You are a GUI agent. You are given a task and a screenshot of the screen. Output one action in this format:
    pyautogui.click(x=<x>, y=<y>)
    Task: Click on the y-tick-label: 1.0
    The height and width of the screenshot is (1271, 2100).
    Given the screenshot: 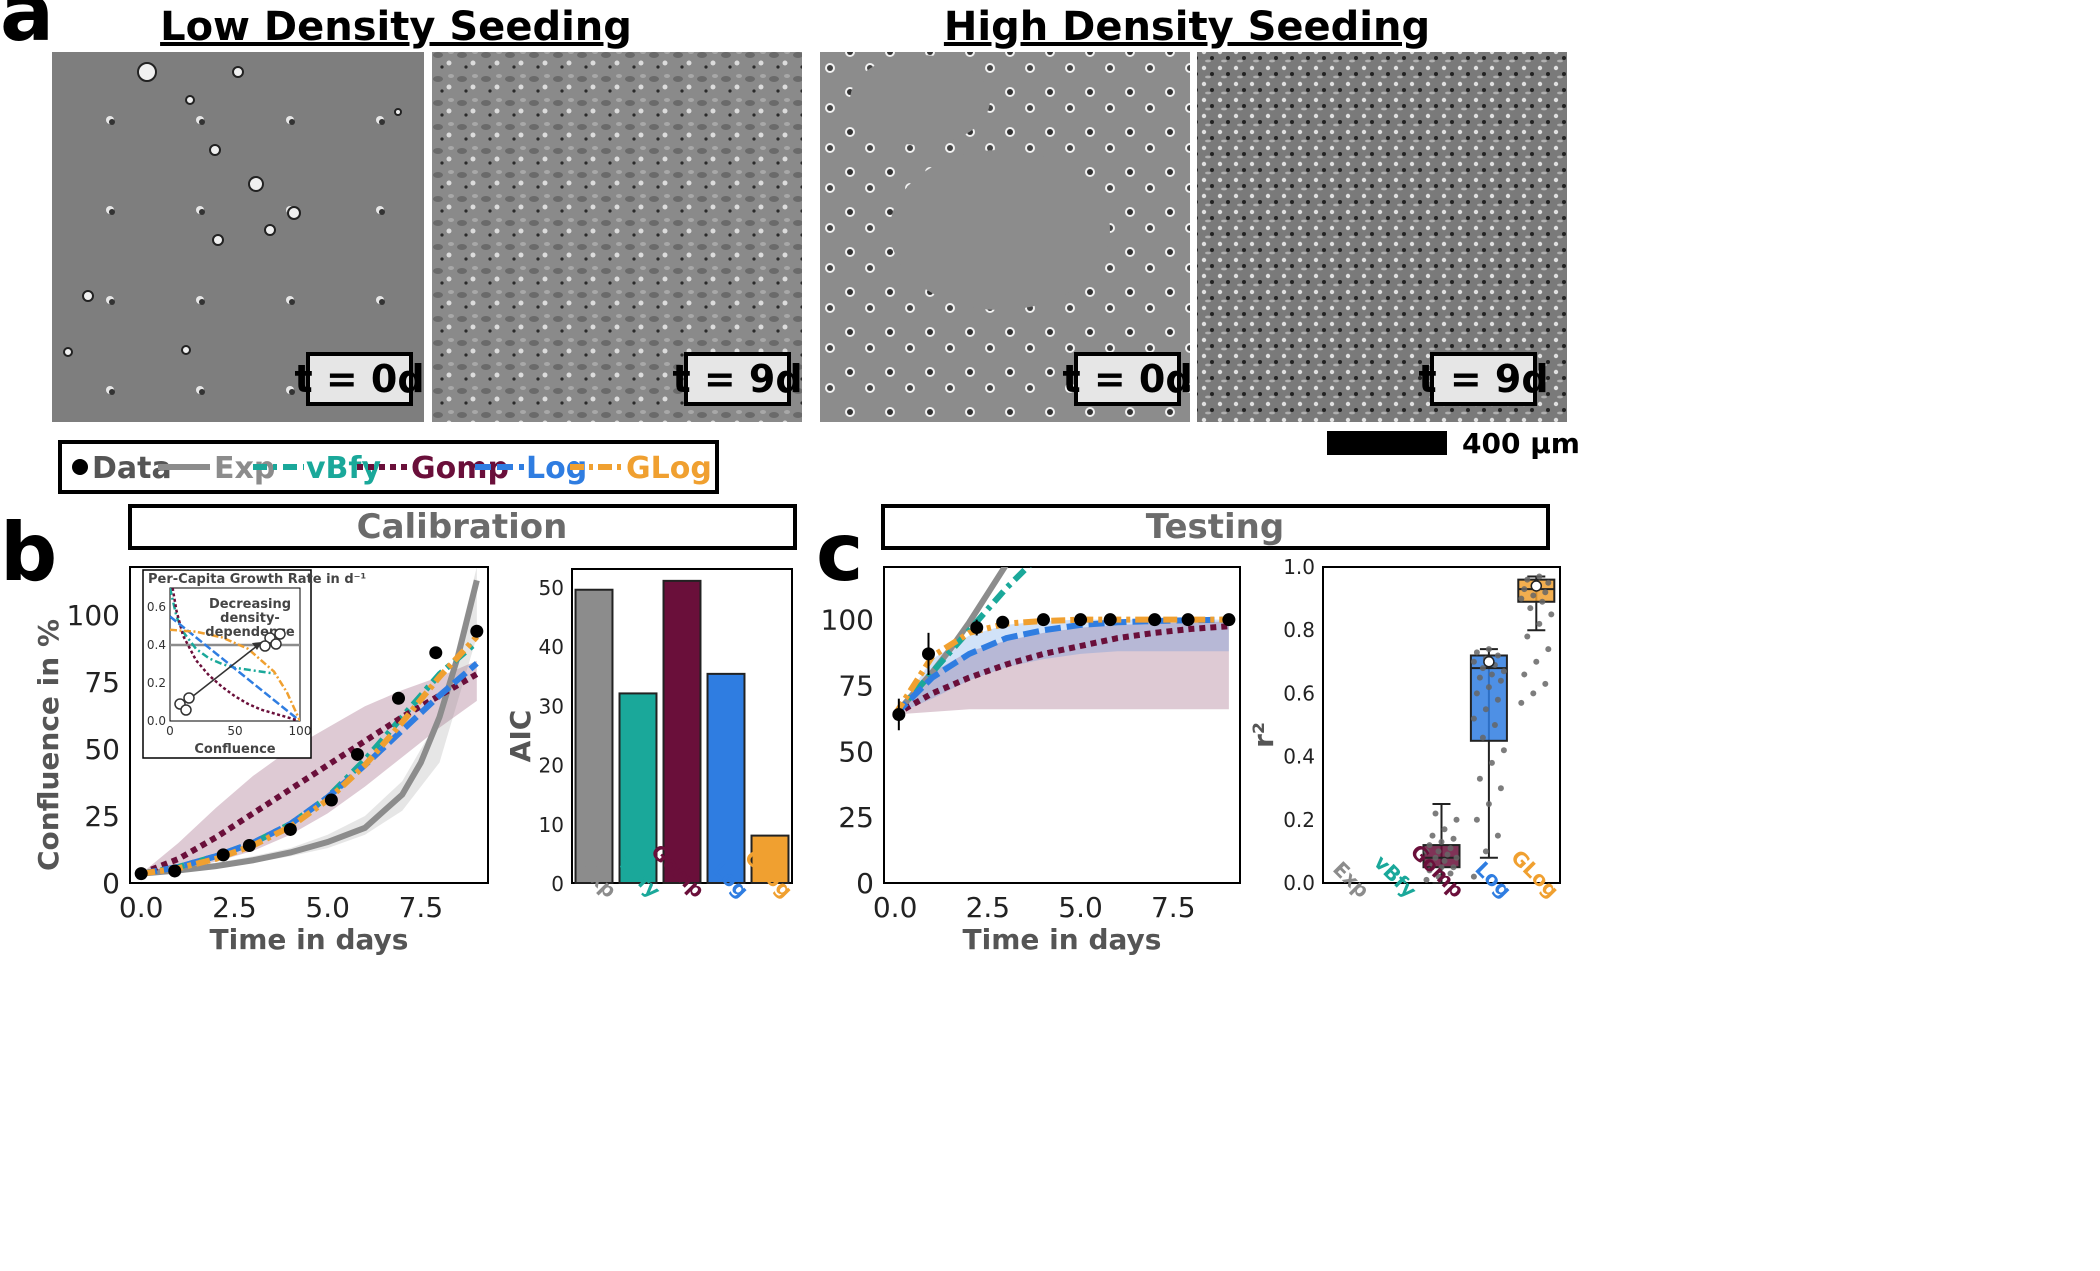 What is the action you would take?
    pyautogui.click(x=1299, y=567)
    